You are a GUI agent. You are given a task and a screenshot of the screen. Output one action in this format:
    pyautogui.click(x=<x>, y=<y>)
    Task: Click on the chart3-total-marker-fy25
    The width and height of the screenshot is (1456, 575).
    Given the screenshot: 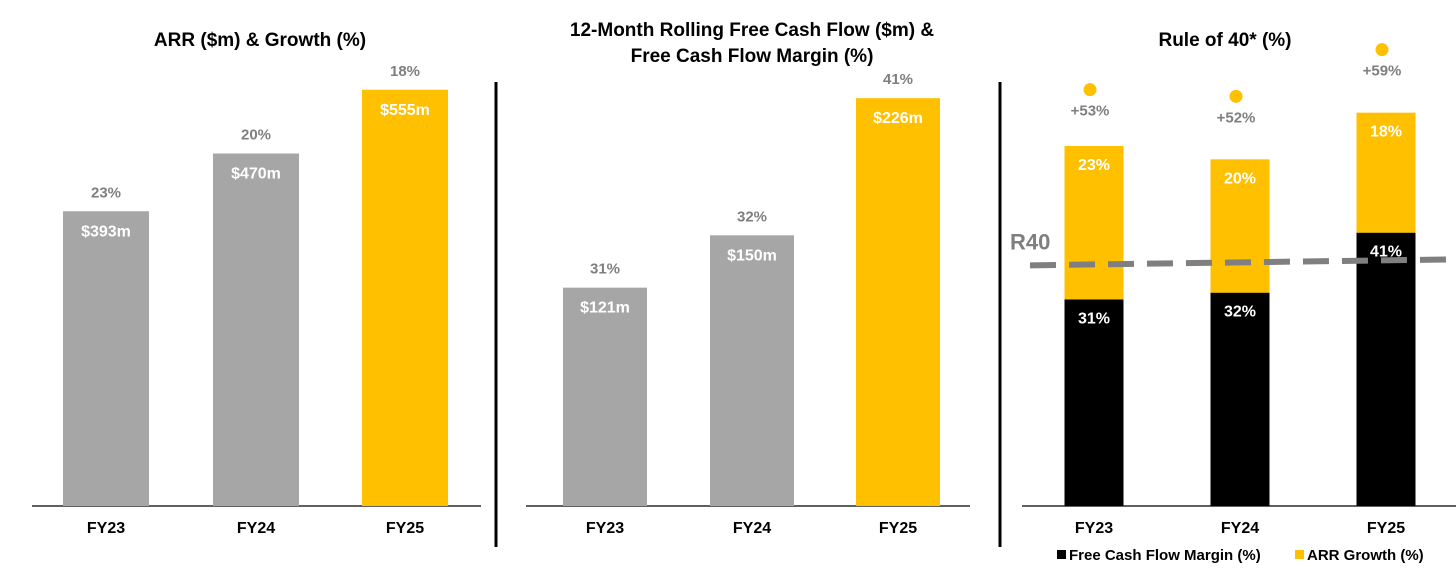 What is the action you would take?
    pyautogui.click(x=1382, y=50)
    